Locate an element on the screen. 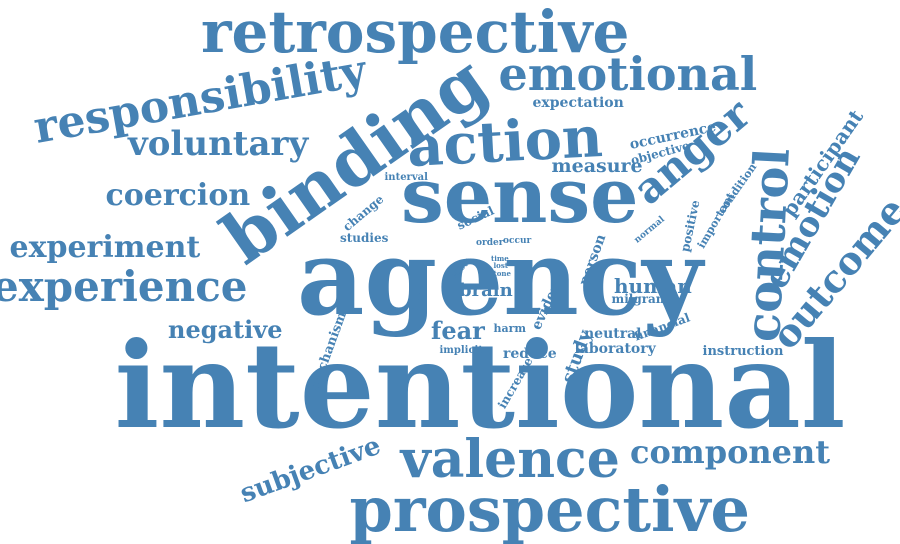 The width and height of the screenshot is (900, 544). word: studies is located at coordinates (364, 238).